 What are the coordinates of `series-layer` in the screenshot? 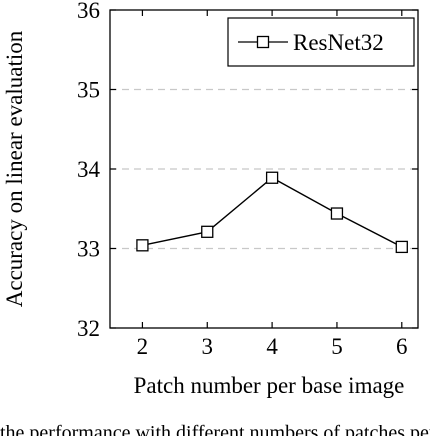 It's located at (272, 212).